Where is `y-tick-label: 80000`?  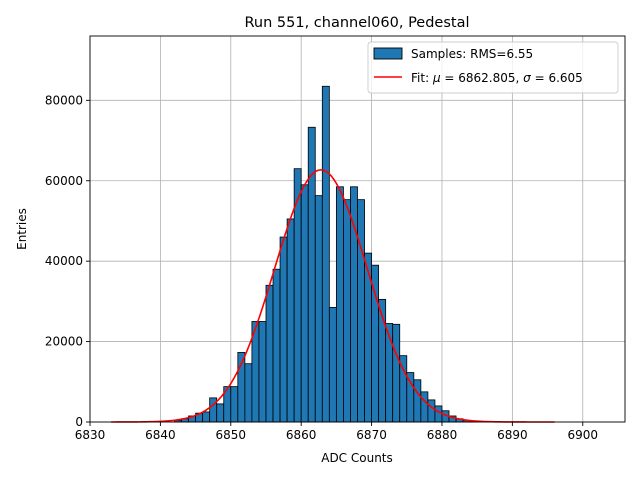 y-tick-label: 80000 is located at coordinates (64, 100).